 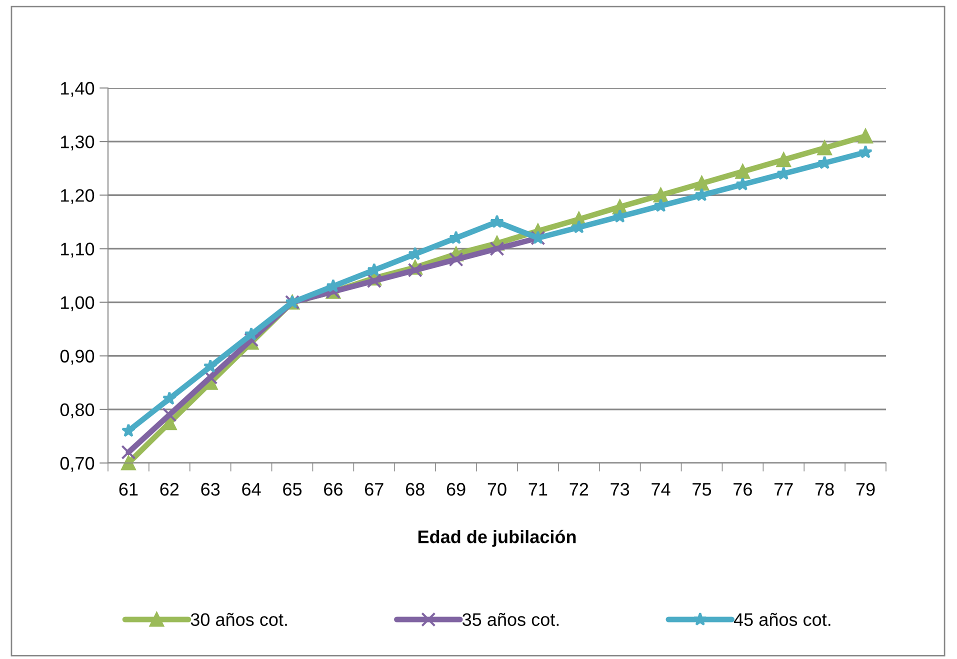 I want to click on y-tick-label: 1,10, so click(x=77, y=250).